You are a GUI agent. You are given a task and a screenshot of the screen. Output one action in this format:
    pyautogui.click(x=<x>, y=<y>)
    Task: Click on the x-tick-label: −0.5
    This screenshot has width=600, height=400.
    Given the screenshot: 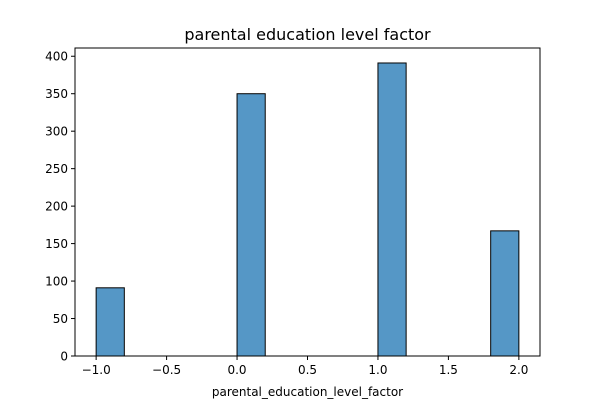 What is the action you would take?
    pyautogui.click(x=166, y=370)
    